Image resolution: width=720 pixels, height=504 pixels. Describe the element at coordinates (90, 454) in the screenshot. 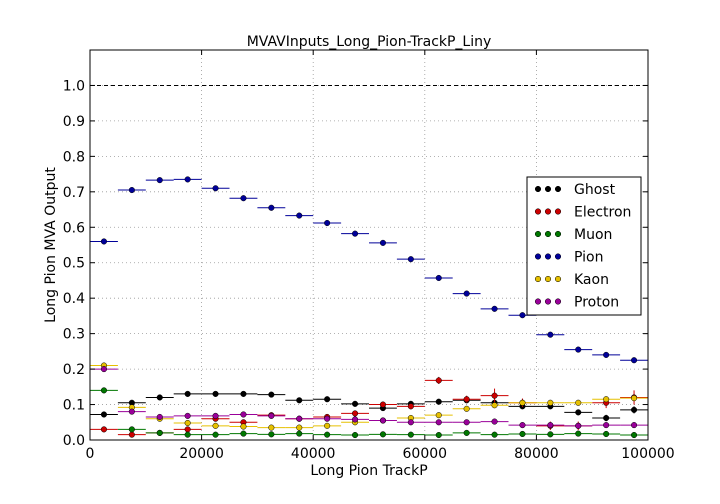

I see `x-tick-label: 0` at that location.